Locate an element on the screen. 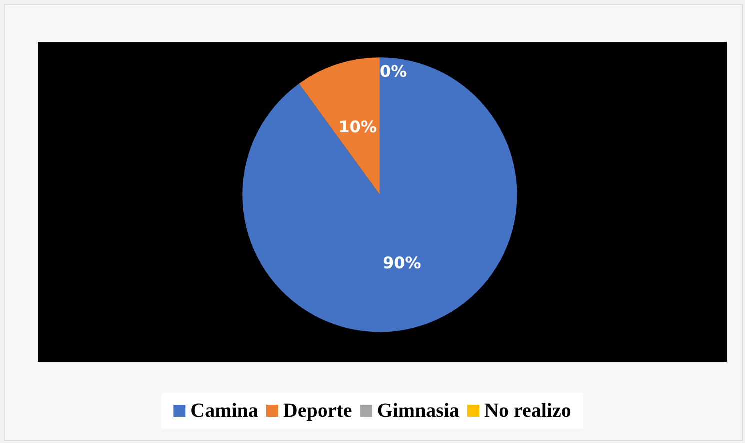 This screenshot has width=745, height=443. legend-label: Deporte is located at coordinates (317, 411).